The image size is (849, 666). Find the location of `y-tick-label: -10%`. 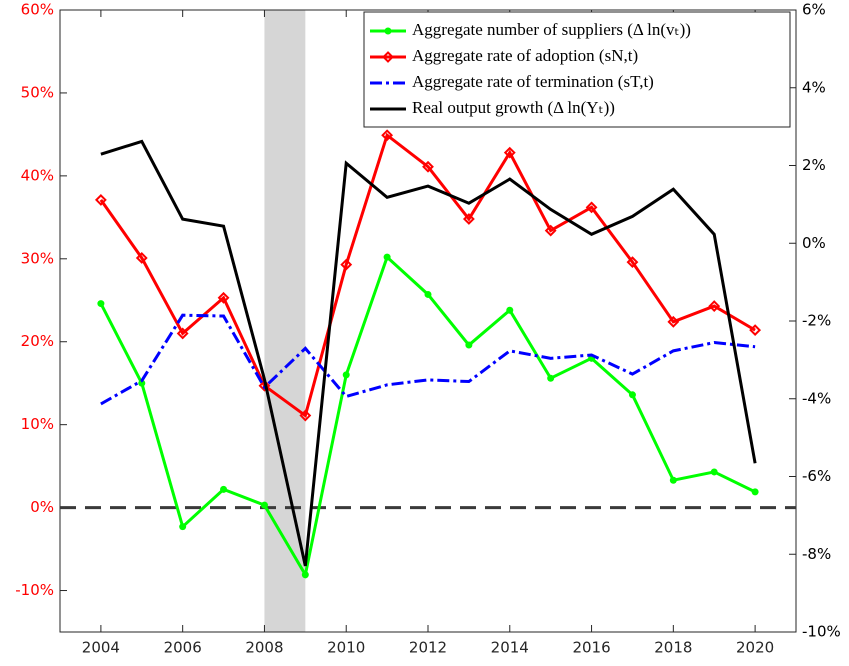

y-tick-label: -10% is located at coordinates (34, 590).